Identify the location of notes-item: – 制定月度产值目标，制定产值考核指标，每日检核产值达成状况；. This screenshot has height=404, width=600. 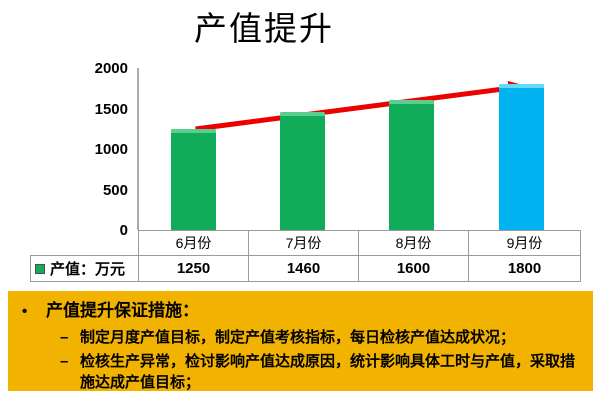
(321, 337).